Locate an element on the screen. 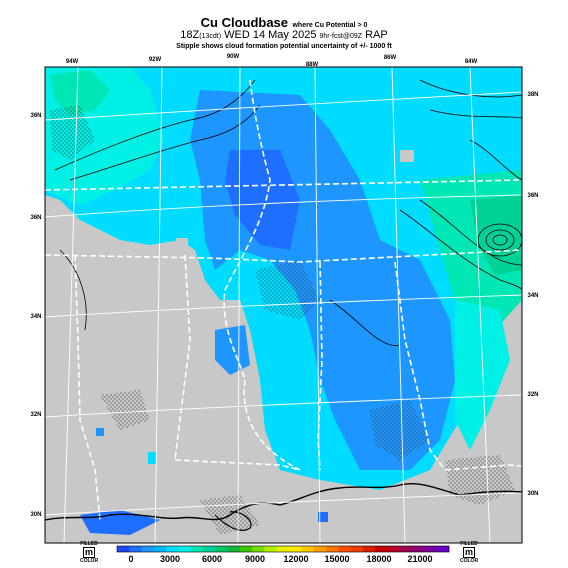  colorbar-tick-label: 9000 is located at coordinates (255, 559).